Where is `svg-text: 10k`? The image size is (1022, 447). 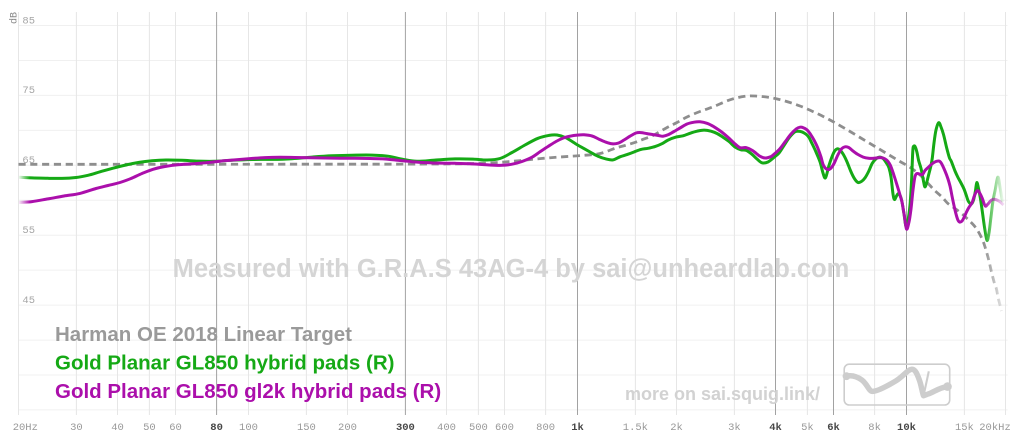
svg-text: 10k is located at coordinates (906, 428).